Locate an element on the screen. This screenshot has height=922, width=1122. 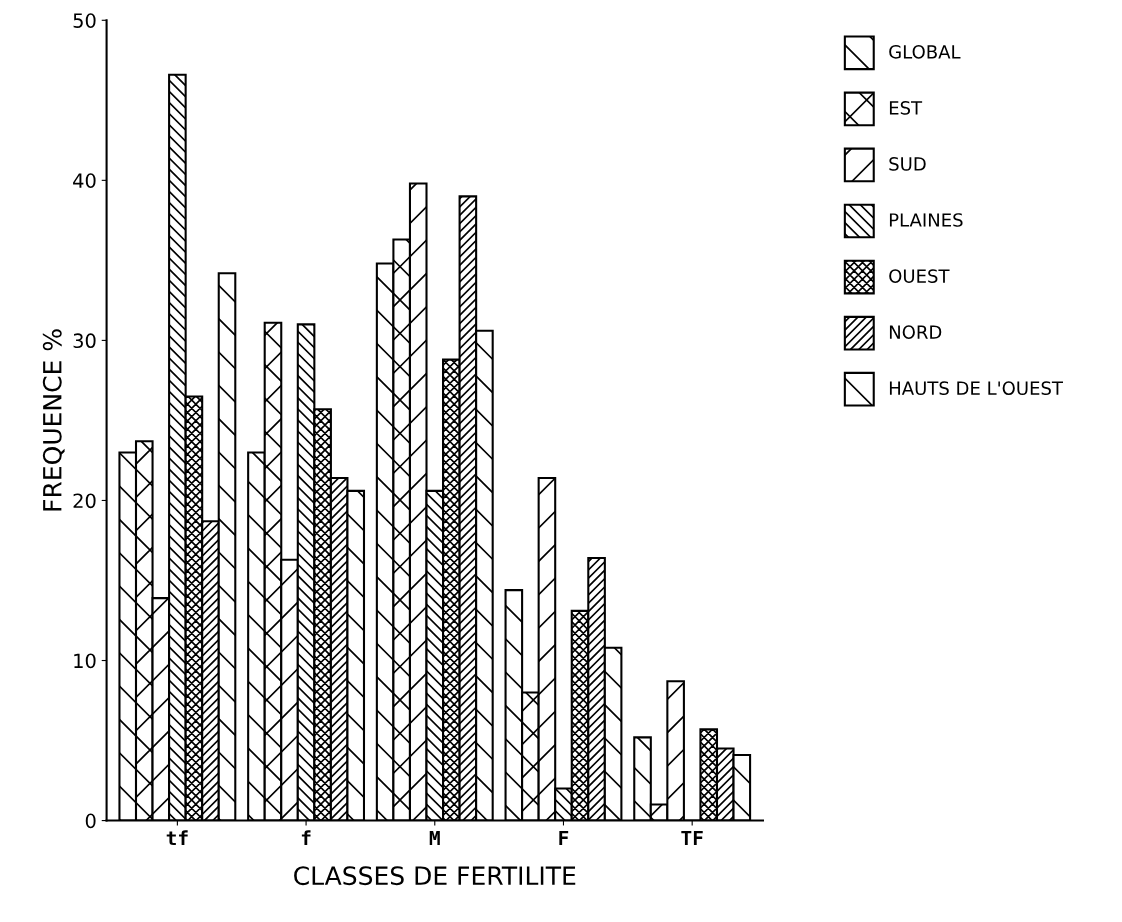
x-tick-label: TF is located at coordinates (692, 838).